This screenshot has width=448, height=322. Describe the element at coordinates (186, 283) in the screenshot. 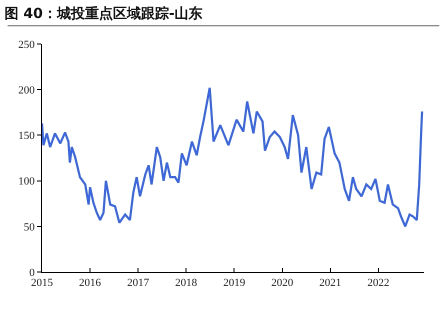

I see `x-tick-label: 2018` at that location.